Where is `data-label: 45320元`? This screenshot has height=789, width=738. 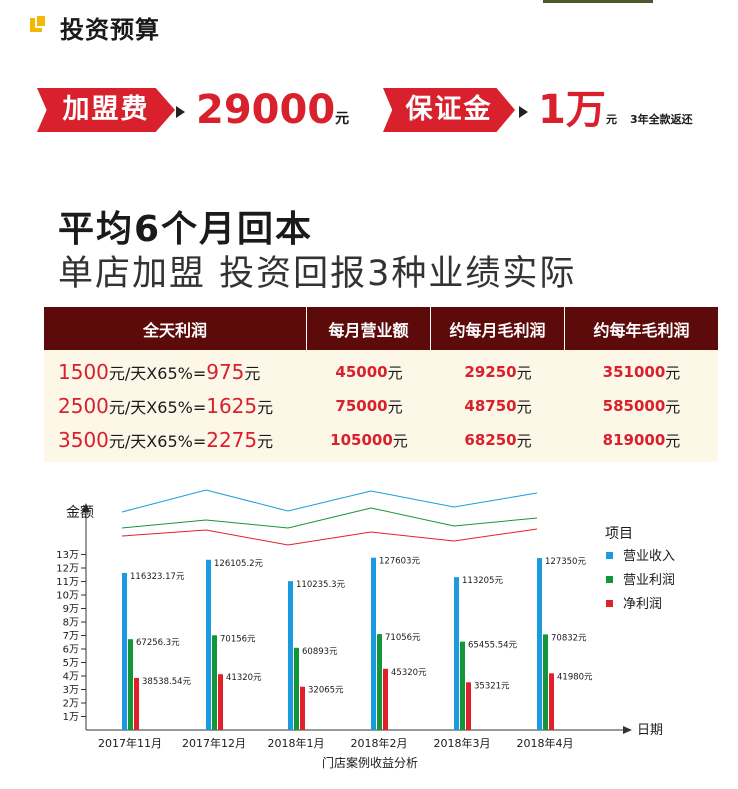
data-label: 45320元 is located at coordinates (409, 673).